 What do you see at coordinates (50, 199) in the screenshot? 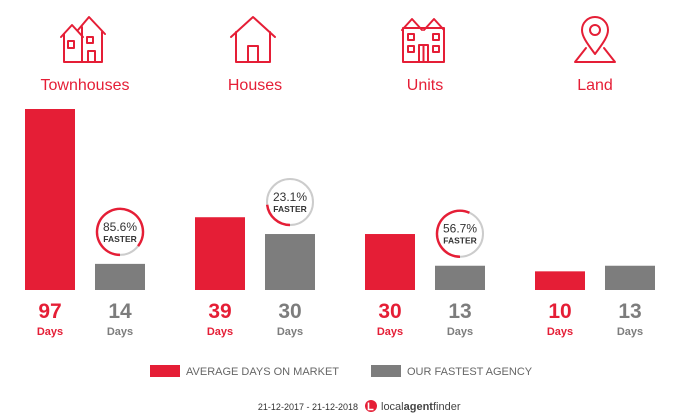
I see `bar-average-townhouses` at bounding box center [50, 199].